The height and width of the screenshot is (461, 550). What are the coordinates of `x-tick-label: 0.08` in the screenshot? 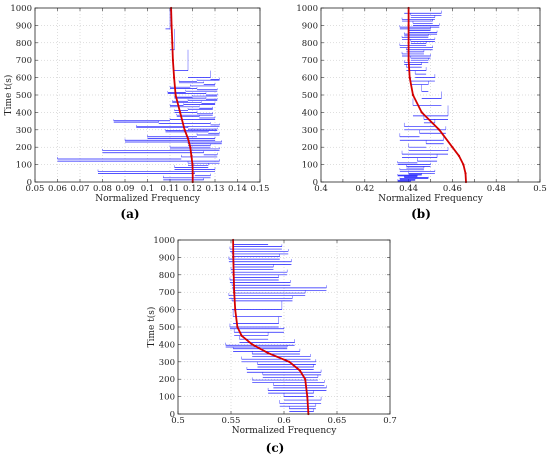 It's located at (102, 189).